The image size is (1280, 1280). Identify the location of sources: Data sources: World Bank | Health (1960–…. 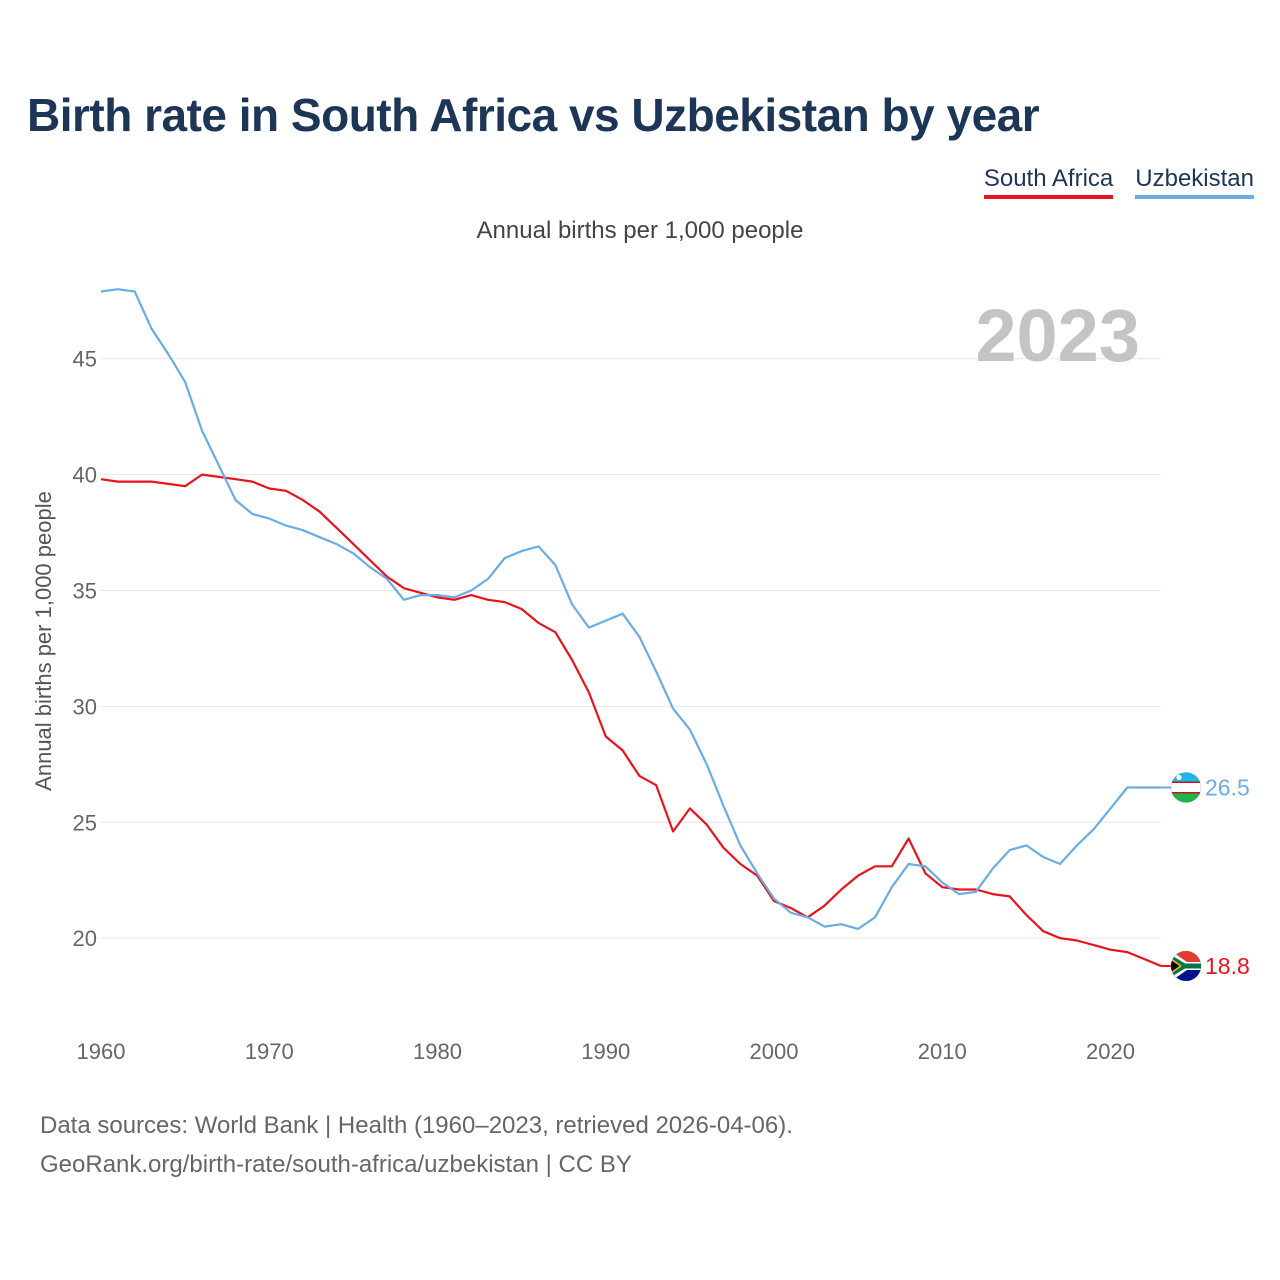
(416, 1145).